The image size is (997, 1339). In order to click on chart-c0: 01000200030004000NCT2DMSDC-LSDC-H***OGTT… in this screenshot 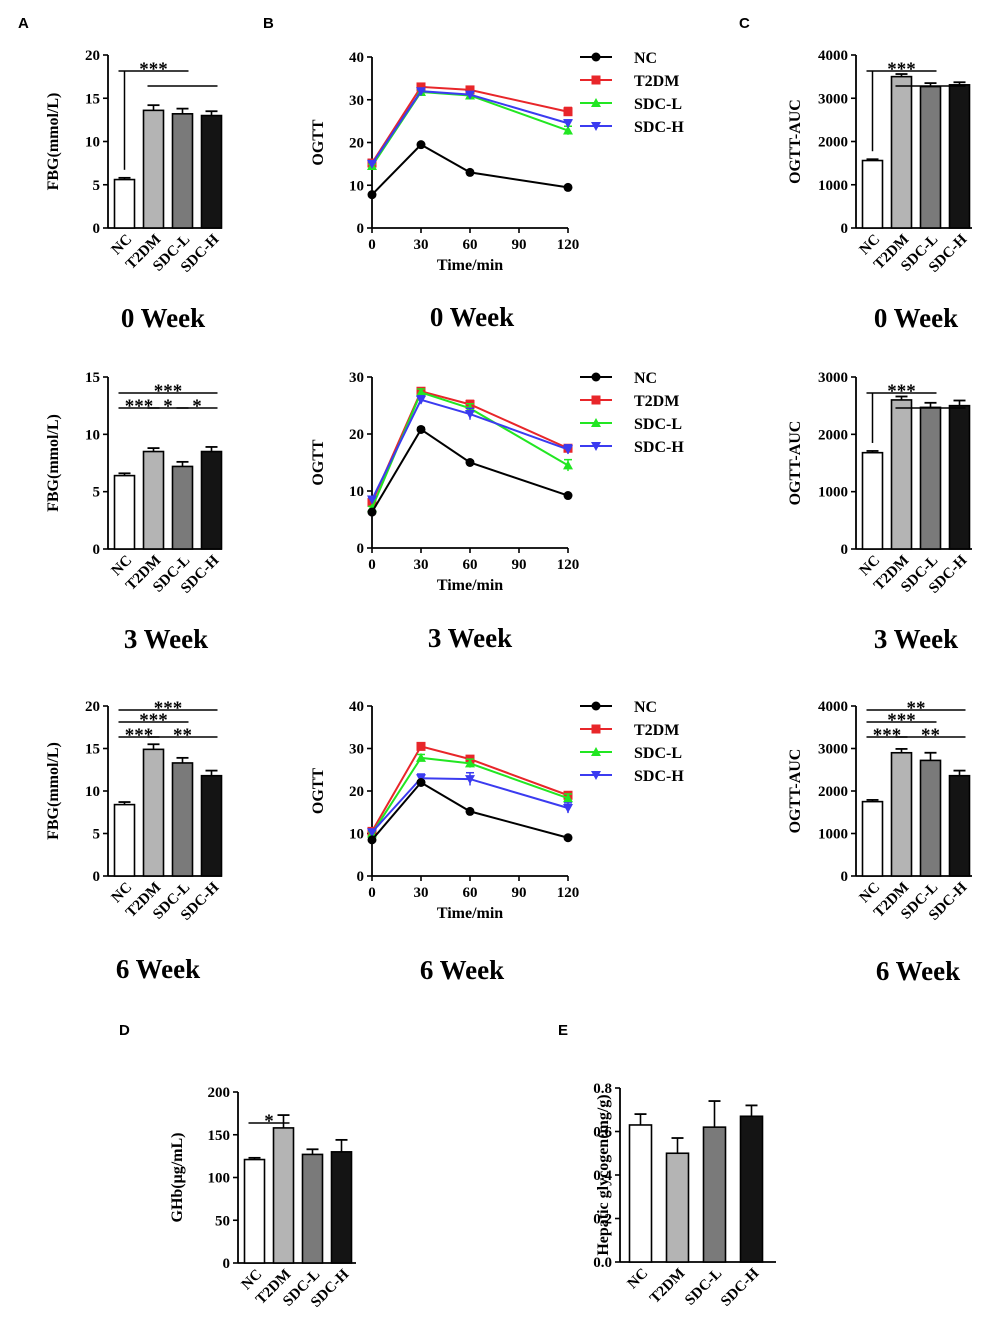, I will do `click(879, 190)`.